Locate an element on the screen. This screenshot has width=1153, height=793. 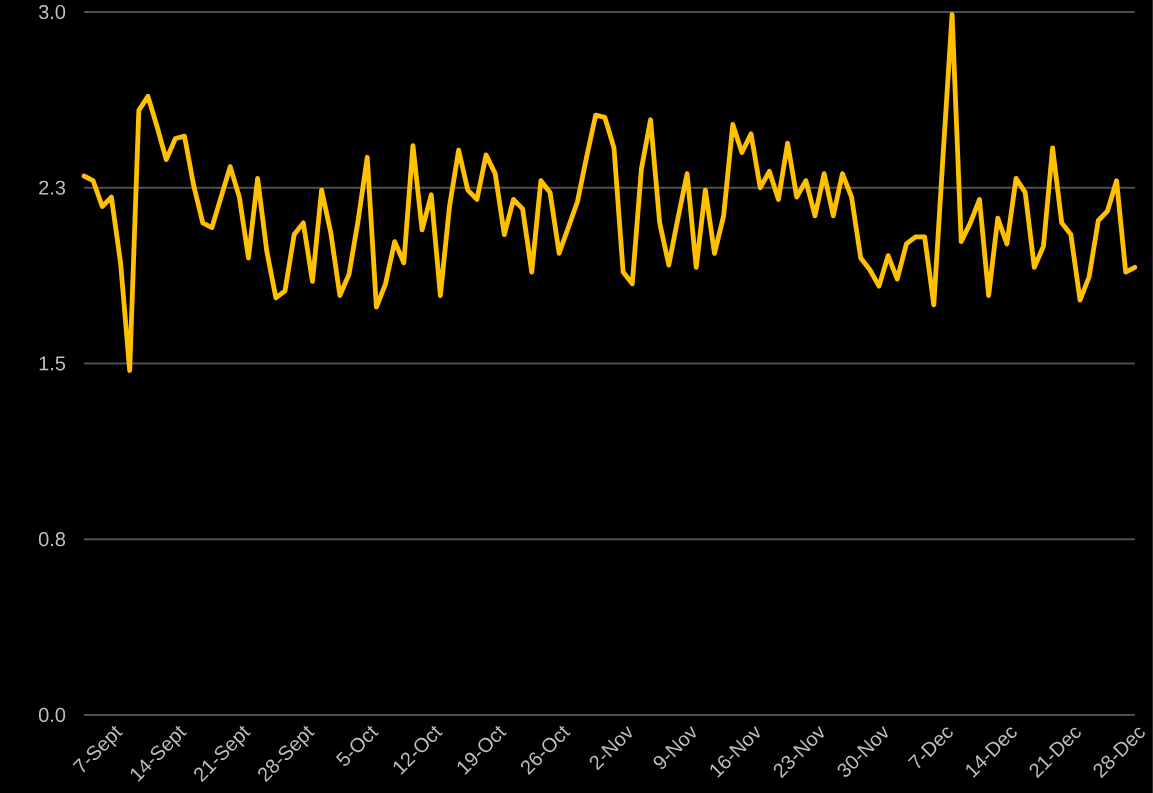
y-tick-label: 3.0 is located at coordinates (52, 12).